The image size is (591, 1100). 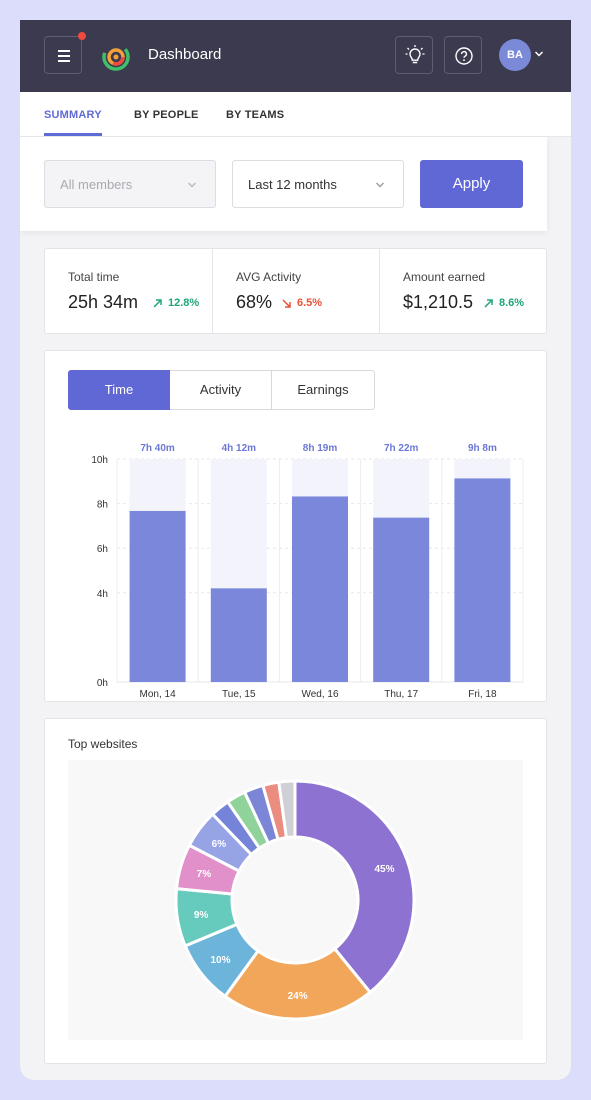 I want to click on top-websites-donut-chart: 45% 24% 10% 9% 7% 6%, so click(x=295, y=900).